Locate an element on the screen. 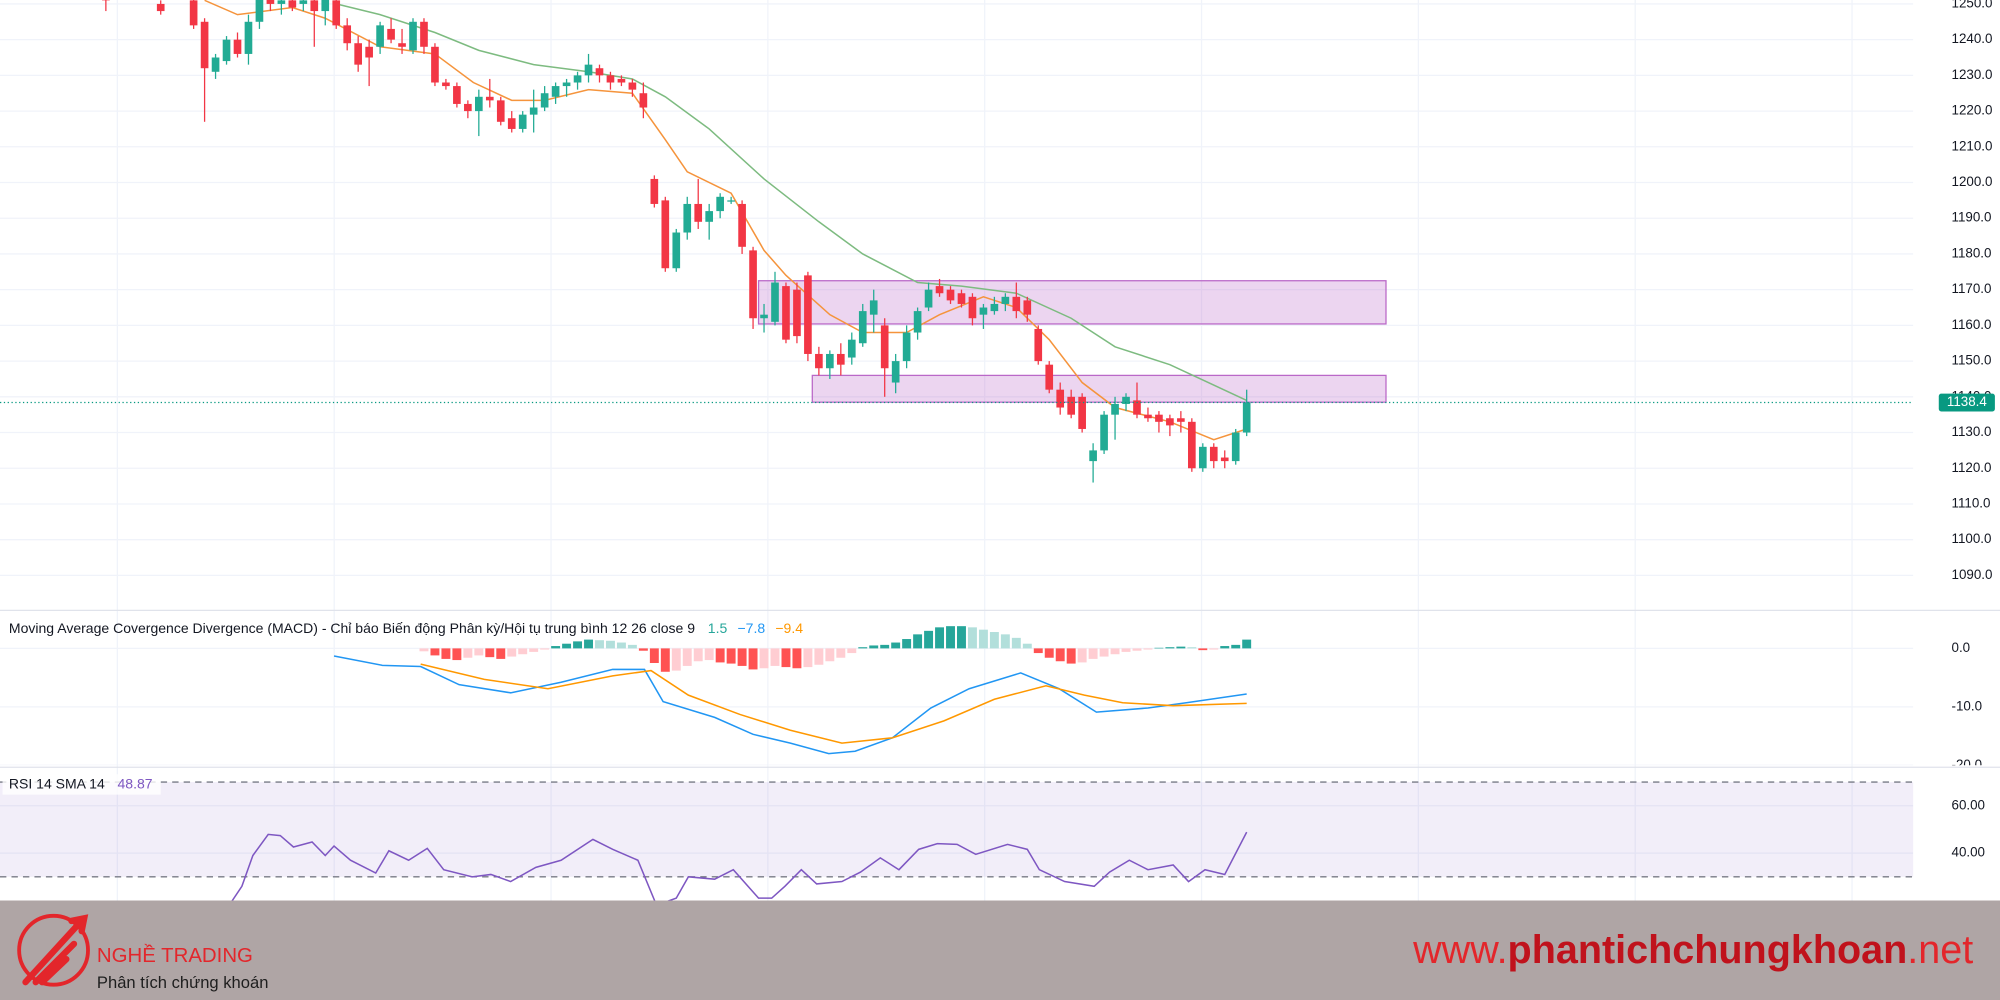  y-tick-label: 1120.0 is located at coordinates (1972, 467).